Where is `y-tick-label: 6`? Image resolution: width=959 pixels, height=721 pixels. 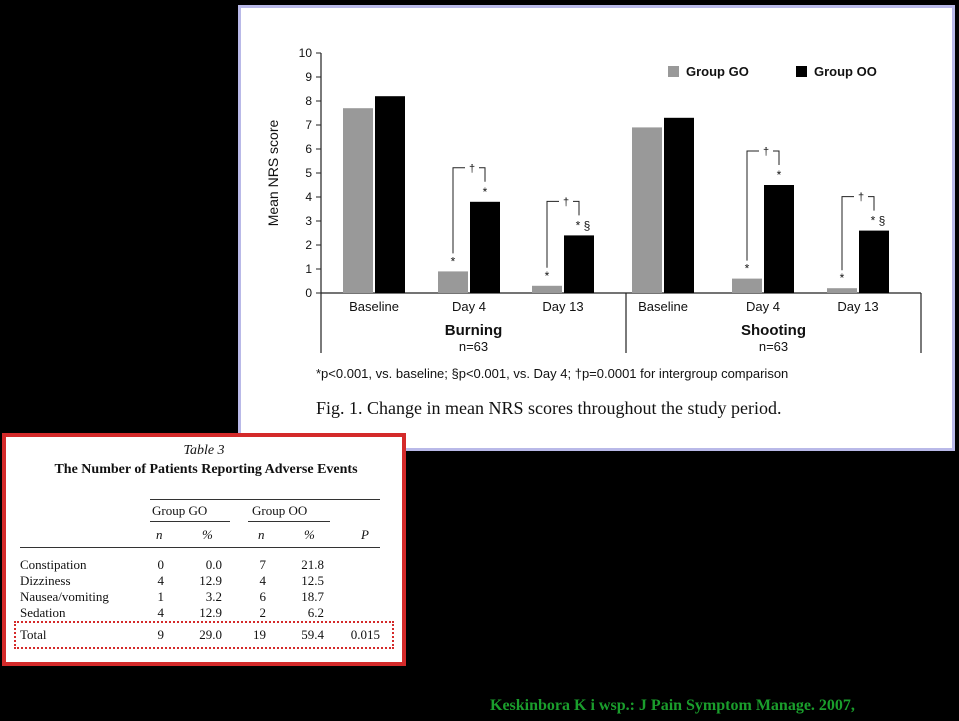 y-tick-label: 6 is located at coordinates (308, 149).